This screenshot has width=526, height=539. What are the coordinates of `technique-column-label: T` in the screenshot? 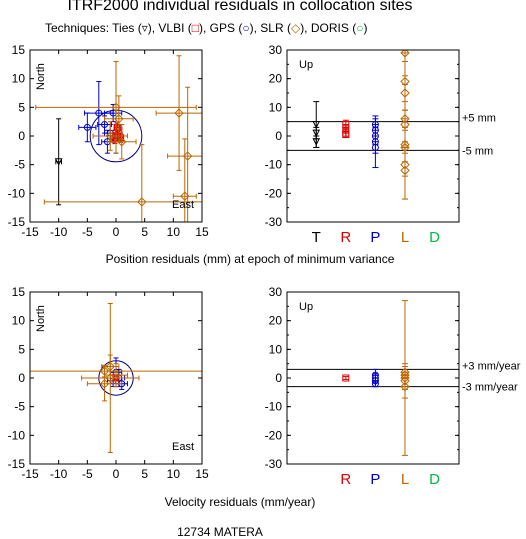 It's located at (316, 237).